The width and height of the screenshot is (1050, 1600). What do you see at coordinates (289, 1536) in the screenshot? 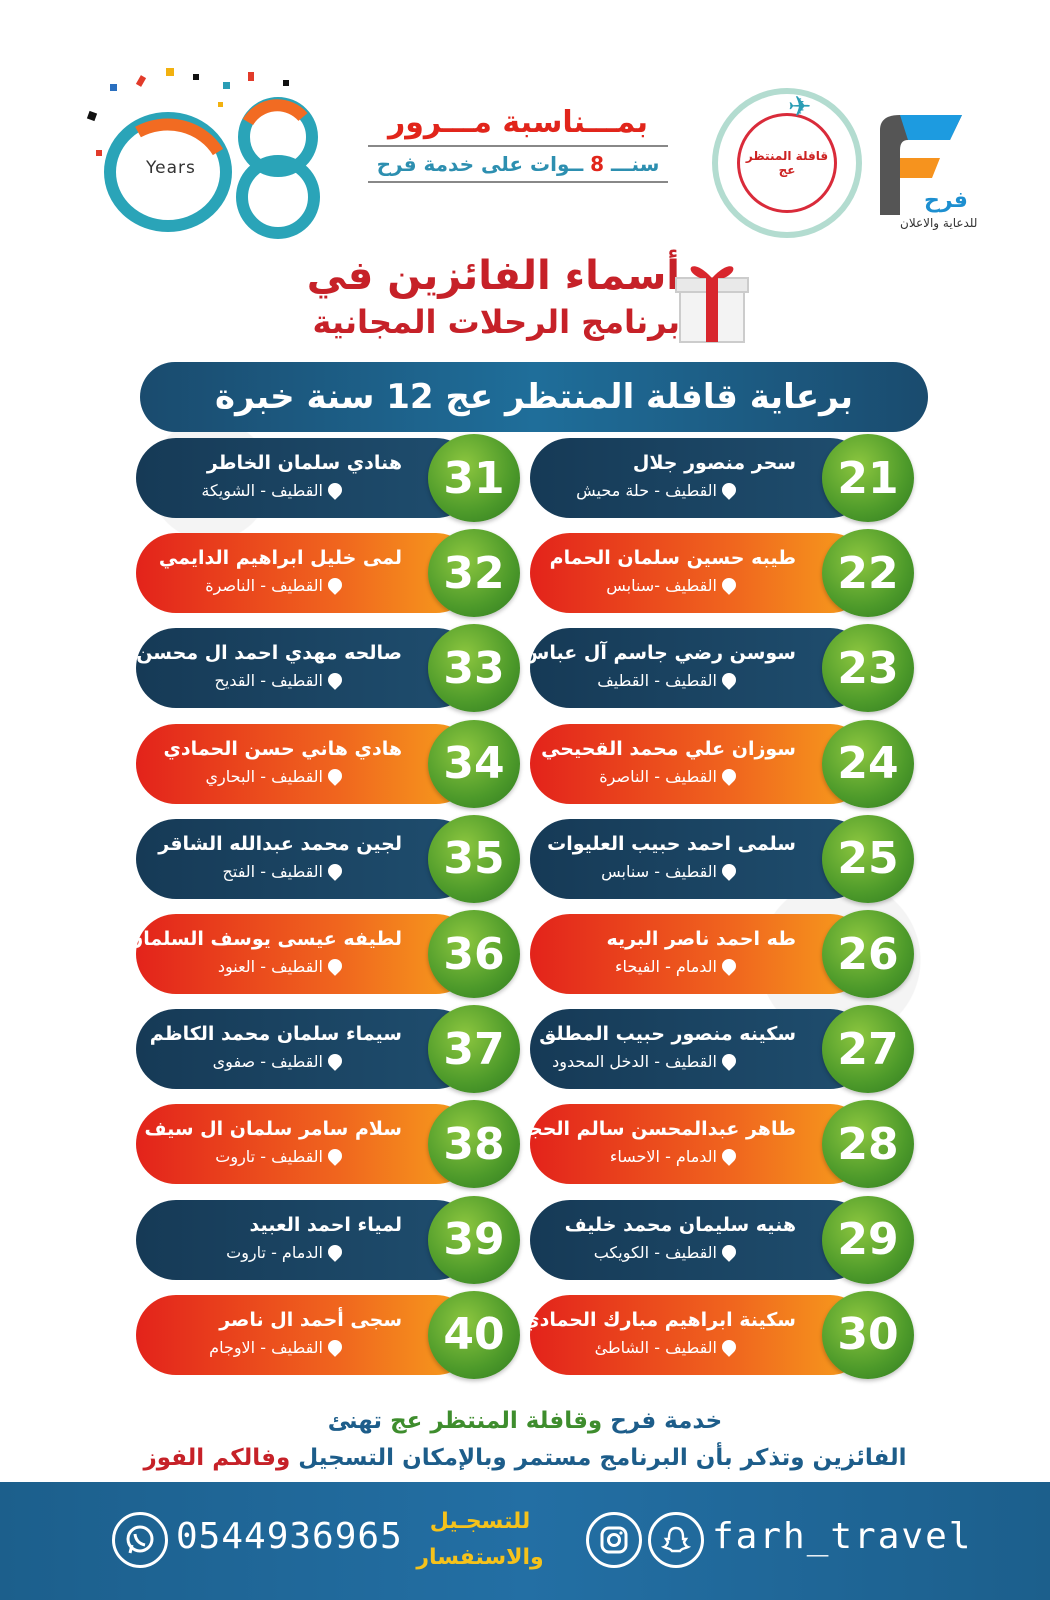
I see `phone-number: 0544936965` at bounding box center [289, 1536].